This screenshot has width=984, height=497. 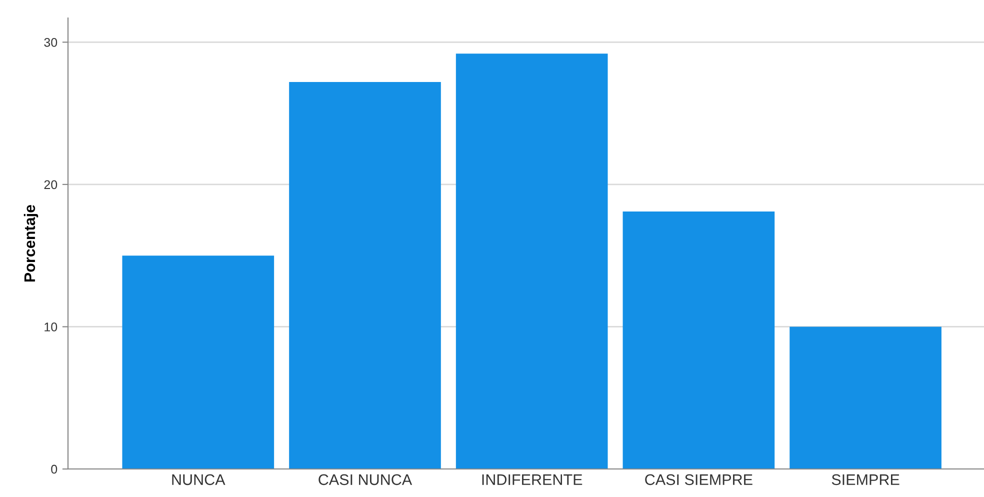 I want to click on y-tick-label: 10, so click(x=51, y=327).